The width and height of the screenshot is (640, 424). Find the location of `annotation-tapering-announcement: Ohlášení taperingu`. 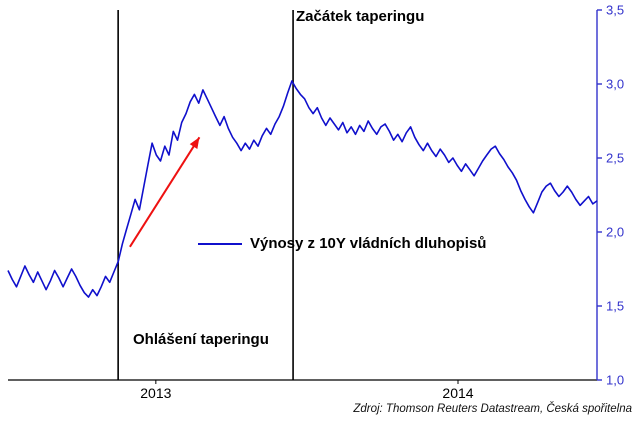

annotation-tapering-announcement: Ohlášení taperingu is located at coordinates (201, 339).